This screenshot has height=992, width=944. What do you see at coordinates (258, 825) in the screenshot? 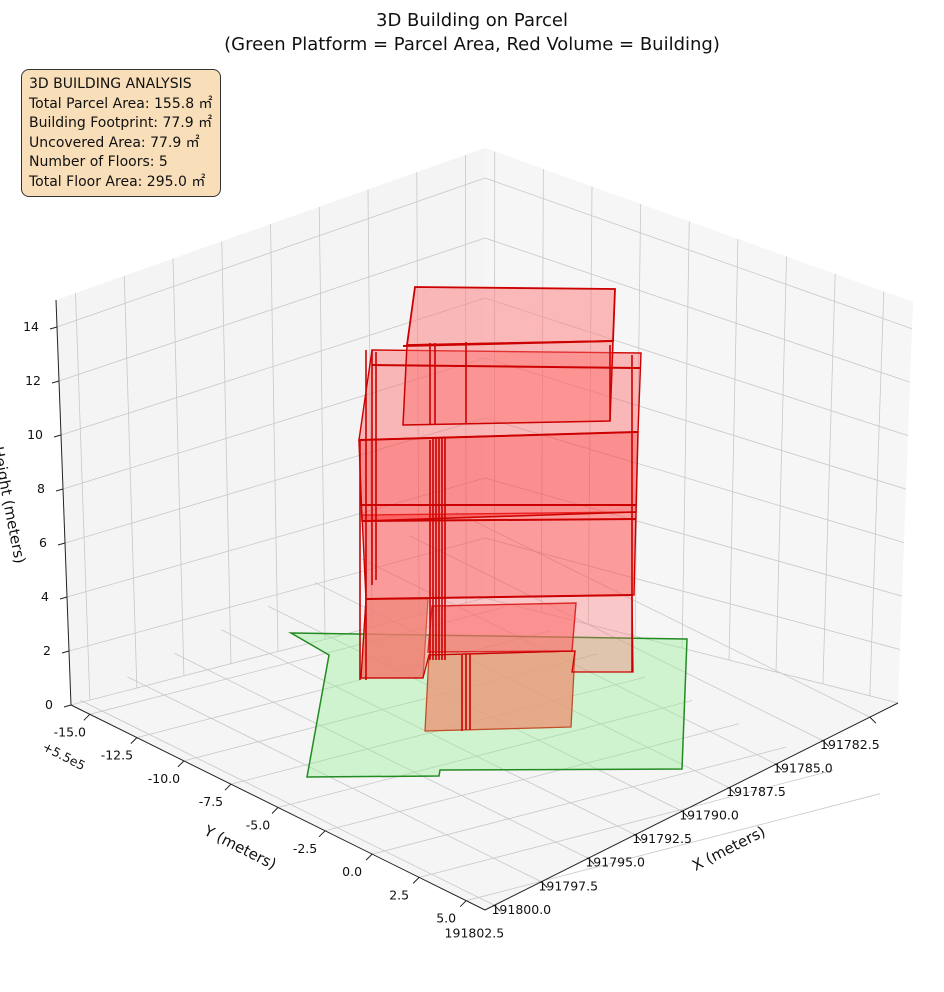
I see `y-tick-label: -5.0` at bounding box center [258, 825].